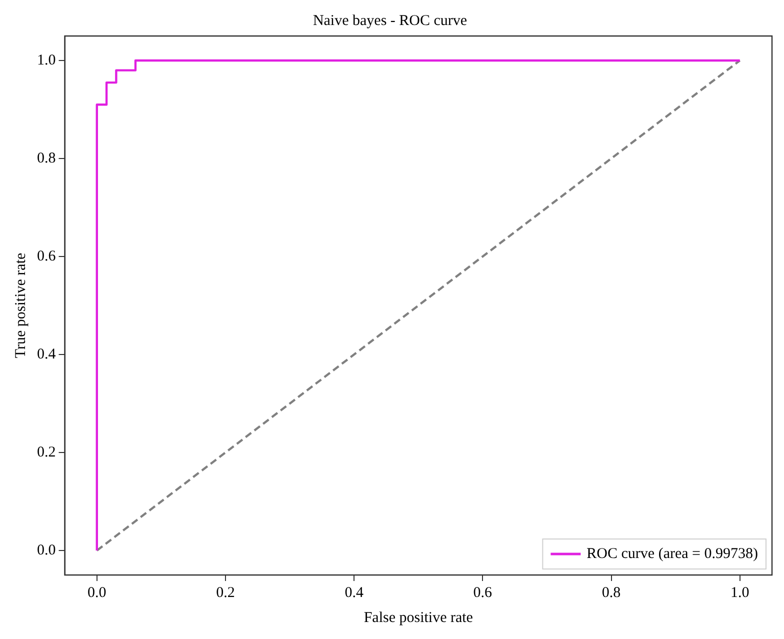 This screenshot has width=784, height=639. What do you see at coordinates (740, 592) in the screenshot?
I see `x-tick-label: 1.0` at bounding box center [740, 592].